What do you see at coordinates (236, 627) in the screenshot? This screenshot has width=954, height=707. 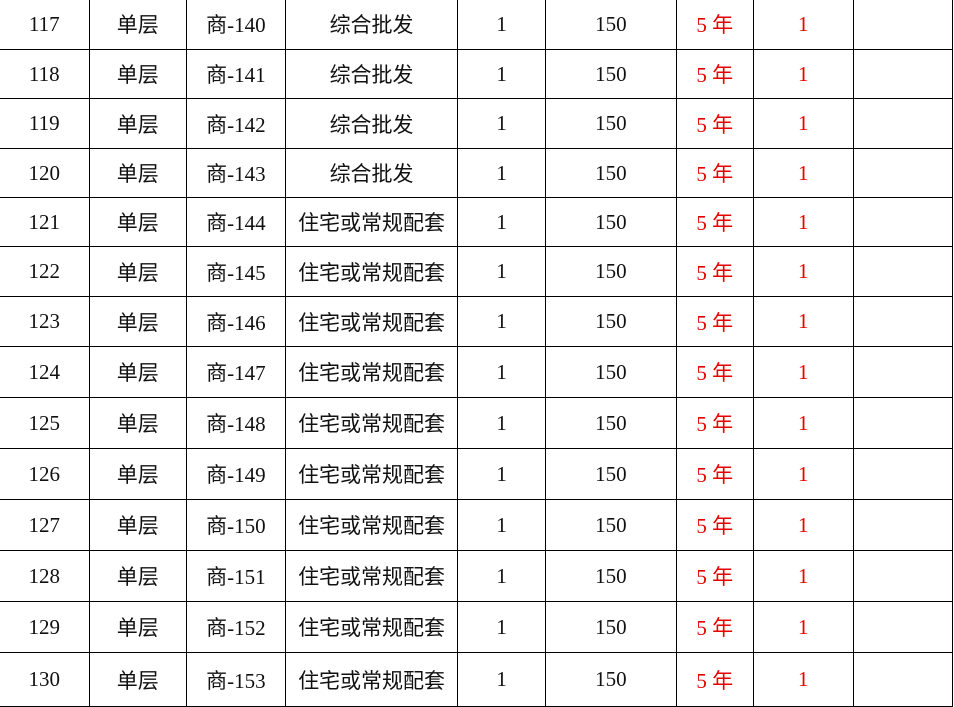 I see `cell-code: 商-152` at bounding box center [236, 627].